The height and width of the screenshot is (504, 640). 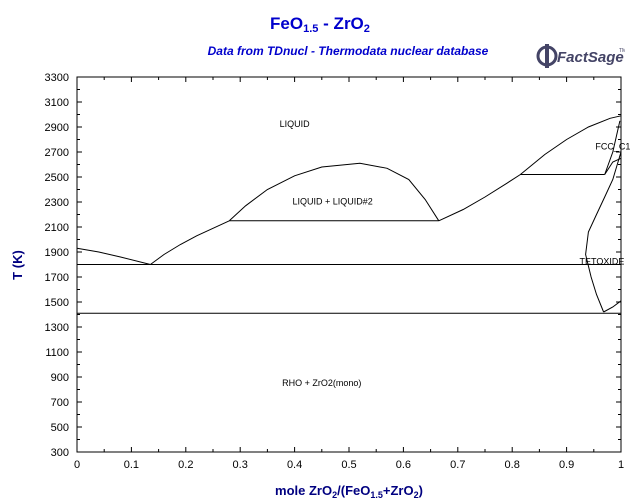 What do you see at coordinates (57, 178) in the screenshot?
I see `y-tick-label: 2500` at bounding box center [57, 178].